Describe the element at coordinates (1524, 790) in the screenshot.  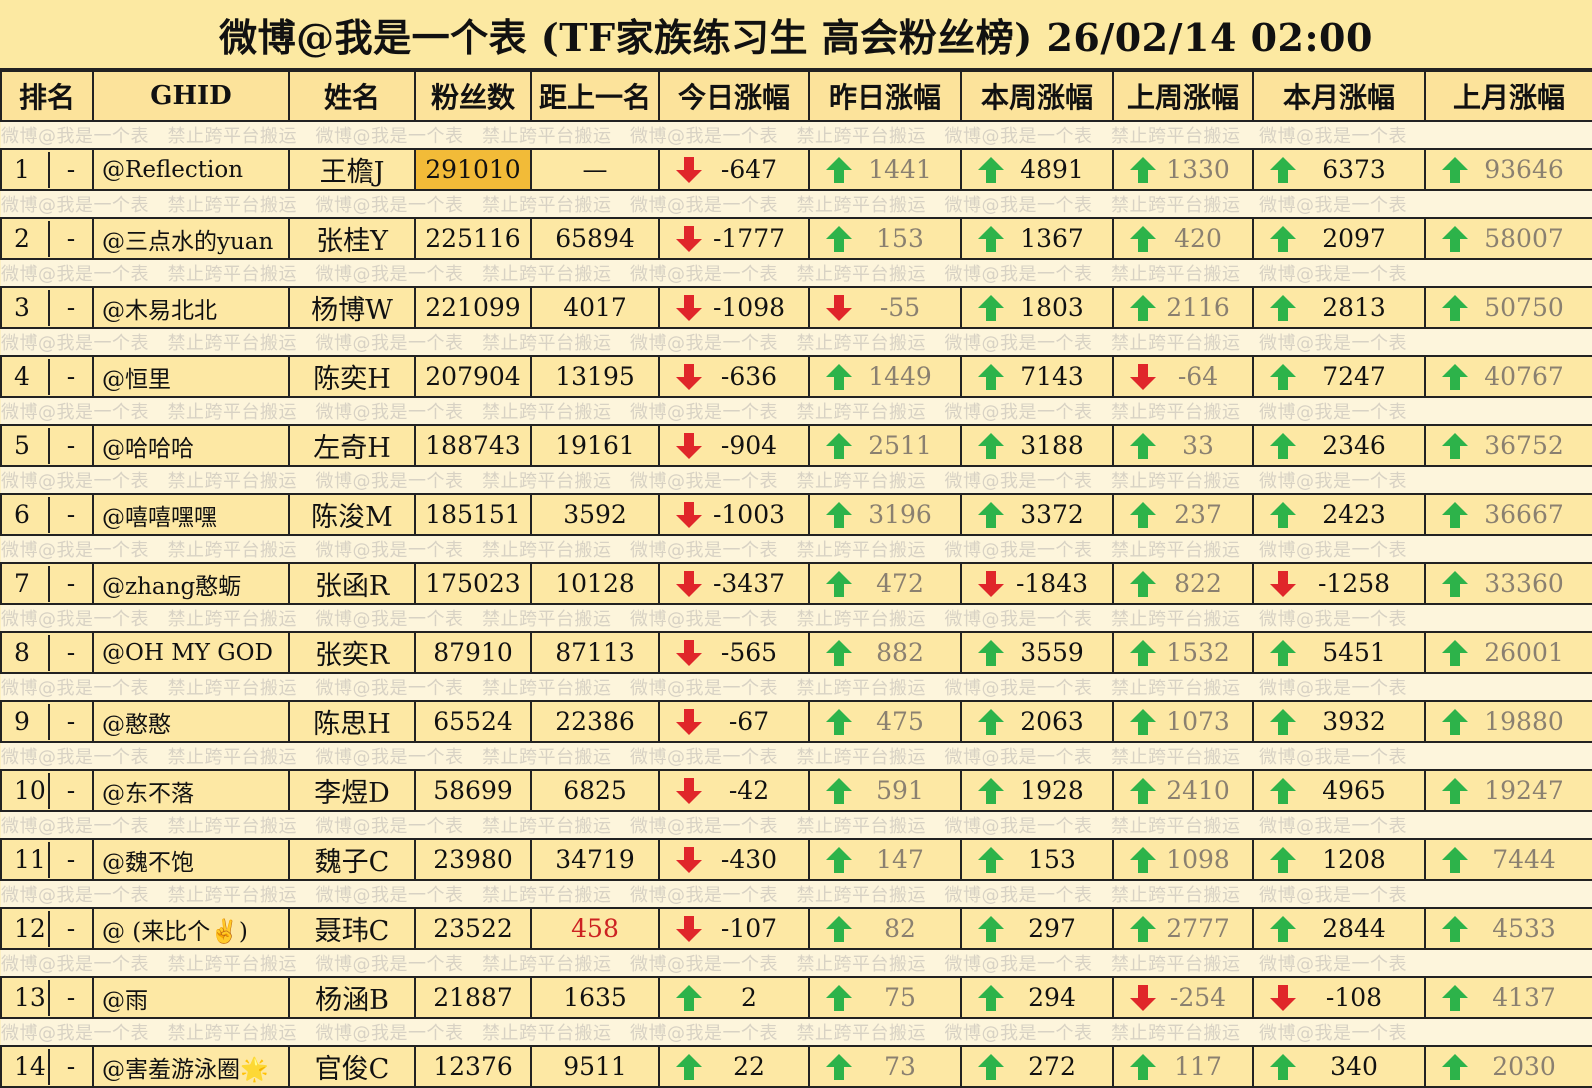
I see `lastmonth-value: 19247` at that location.